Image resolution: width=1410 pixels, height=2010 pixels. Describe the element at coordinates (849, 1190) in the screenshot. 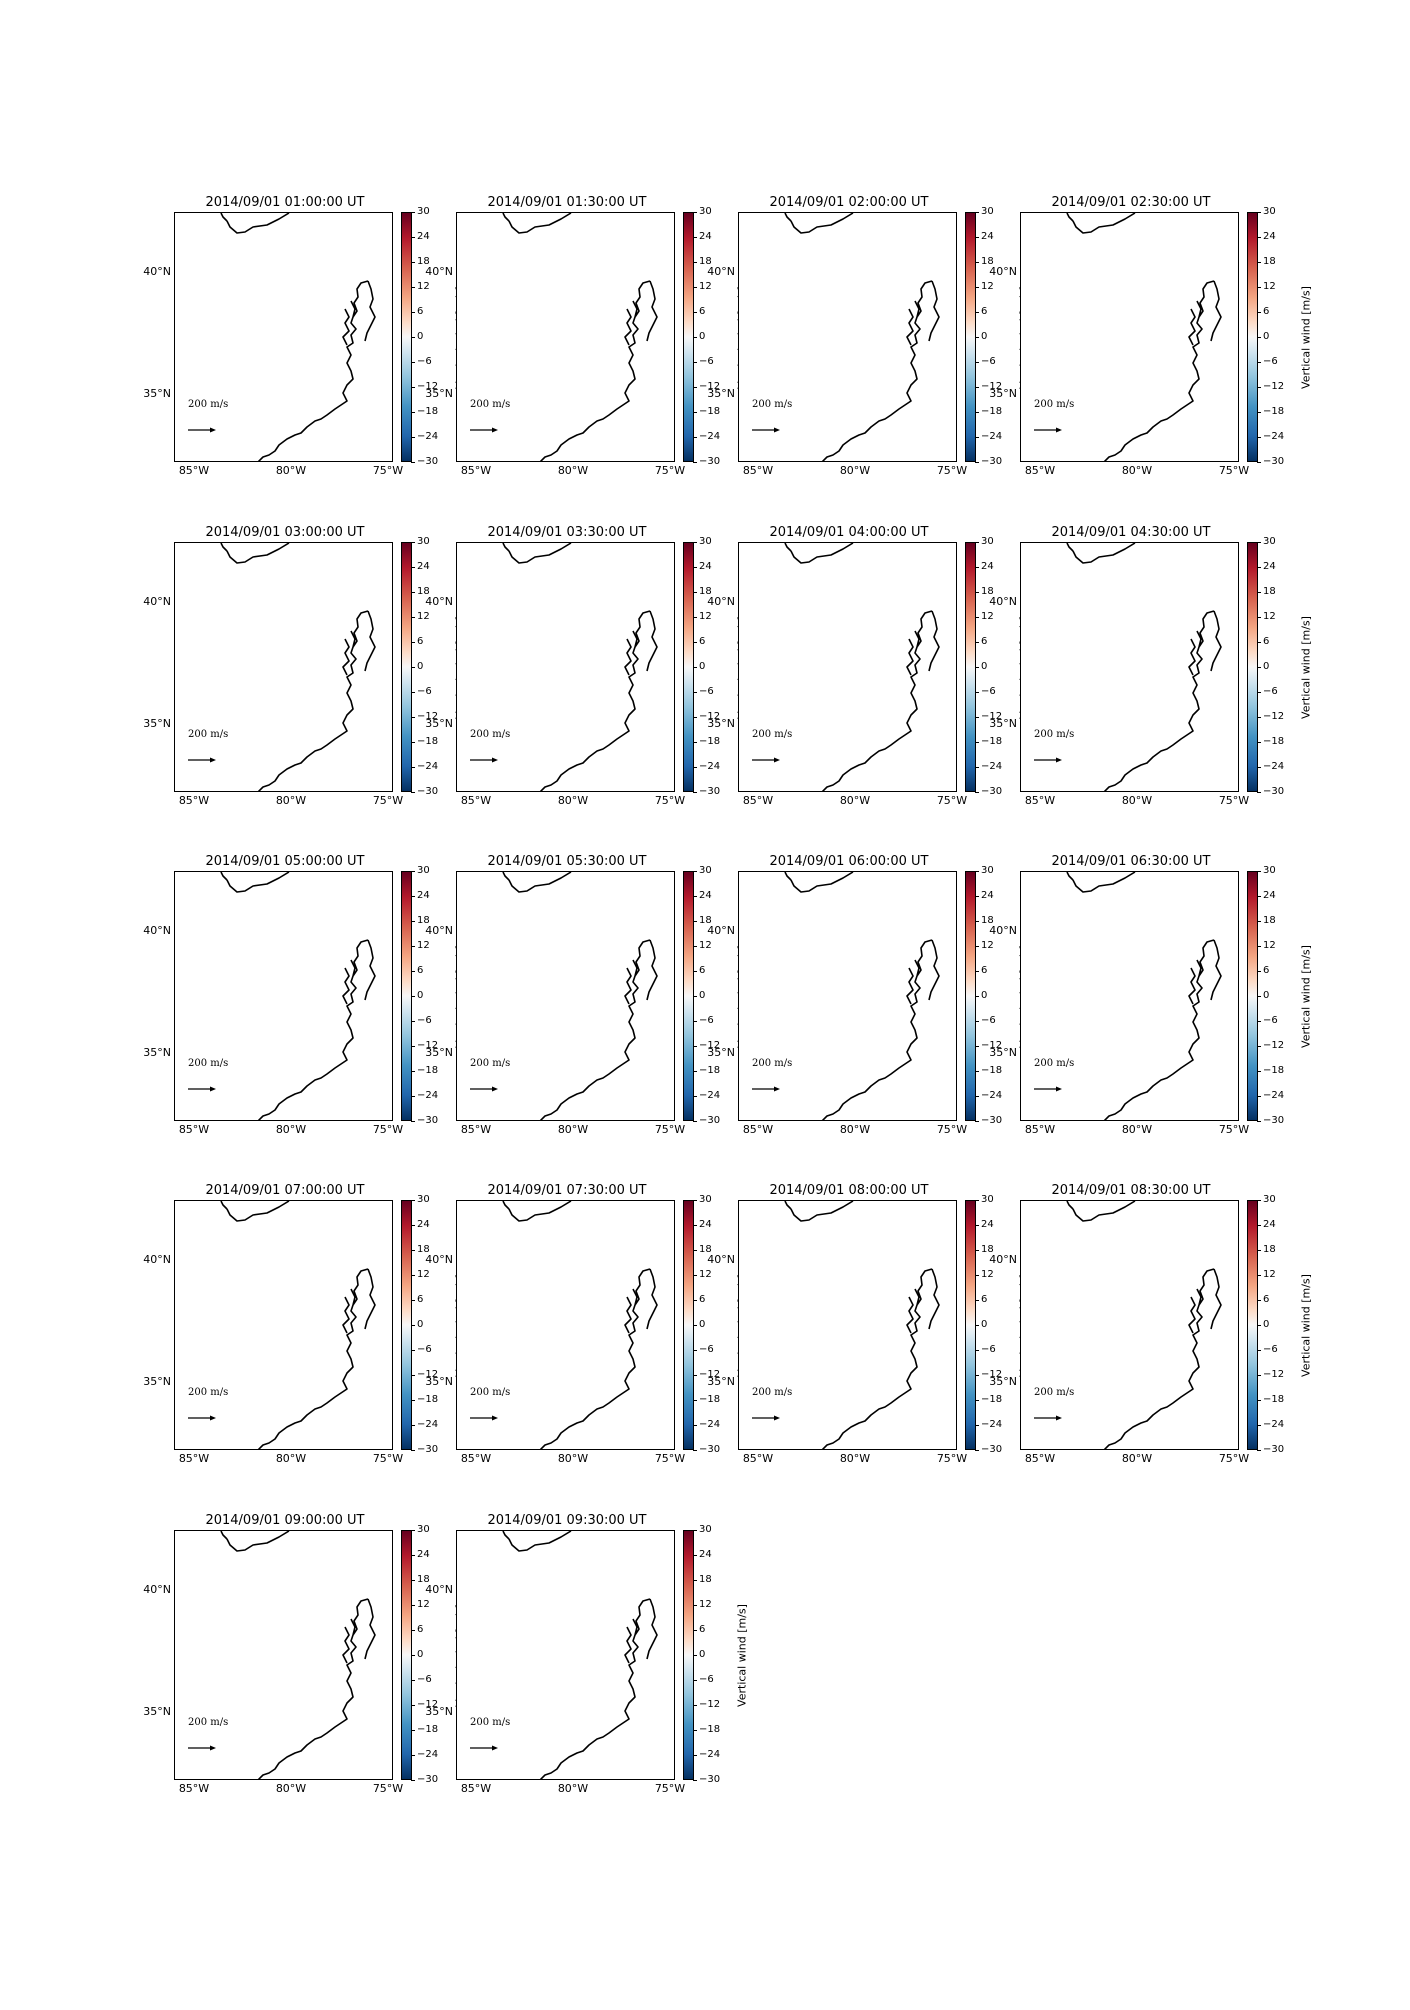

I see `panel-title: 2014/09/01 08:00:00 UT` at that location.